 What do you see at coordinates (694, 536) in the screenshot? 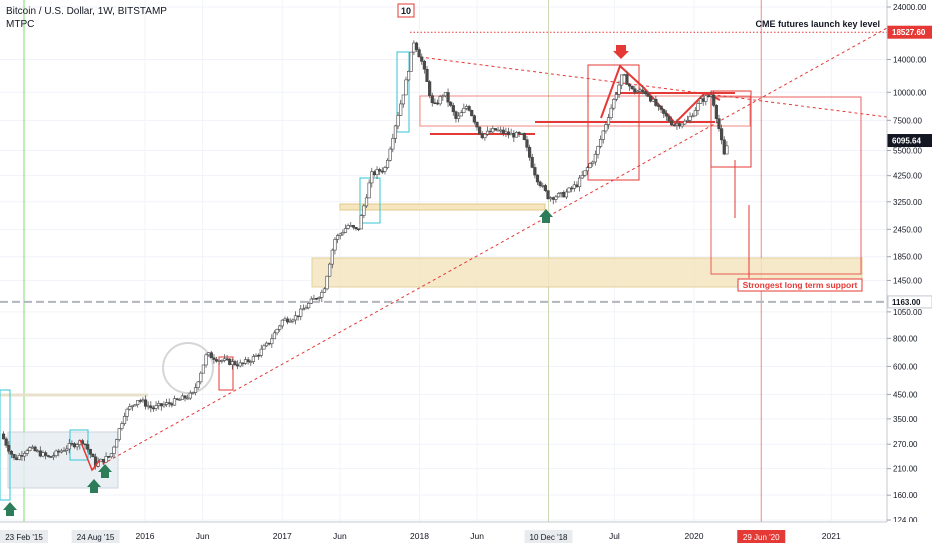
I see `time-axis-label: 2020` at bounding box center [694, 536].